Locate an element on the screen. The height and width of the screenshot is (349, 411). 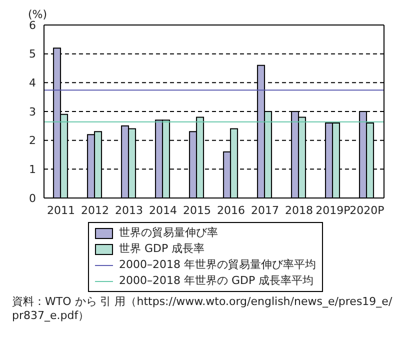
text: 資料：WTO から 引 用（https://www.wto.org/english/news_e/pres19_e/pr837_e.pdf） is located at coordinates (202, 309).